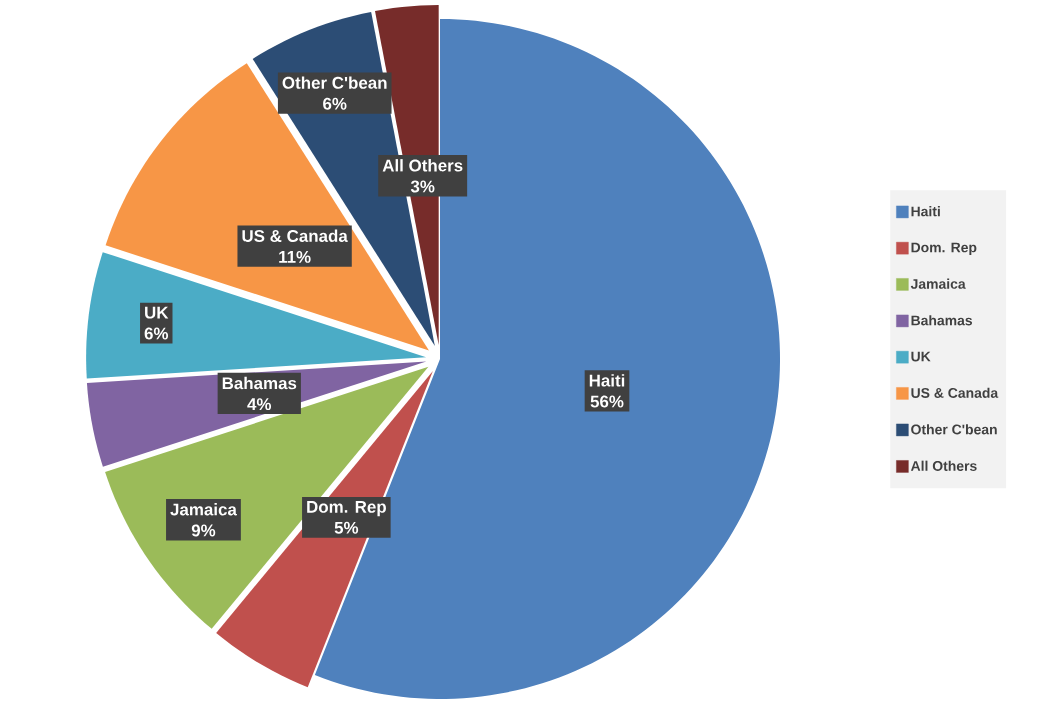 This screenshot has width=1058, height=719. I want to click on slice-label: Jamaica, so click(203, 509).